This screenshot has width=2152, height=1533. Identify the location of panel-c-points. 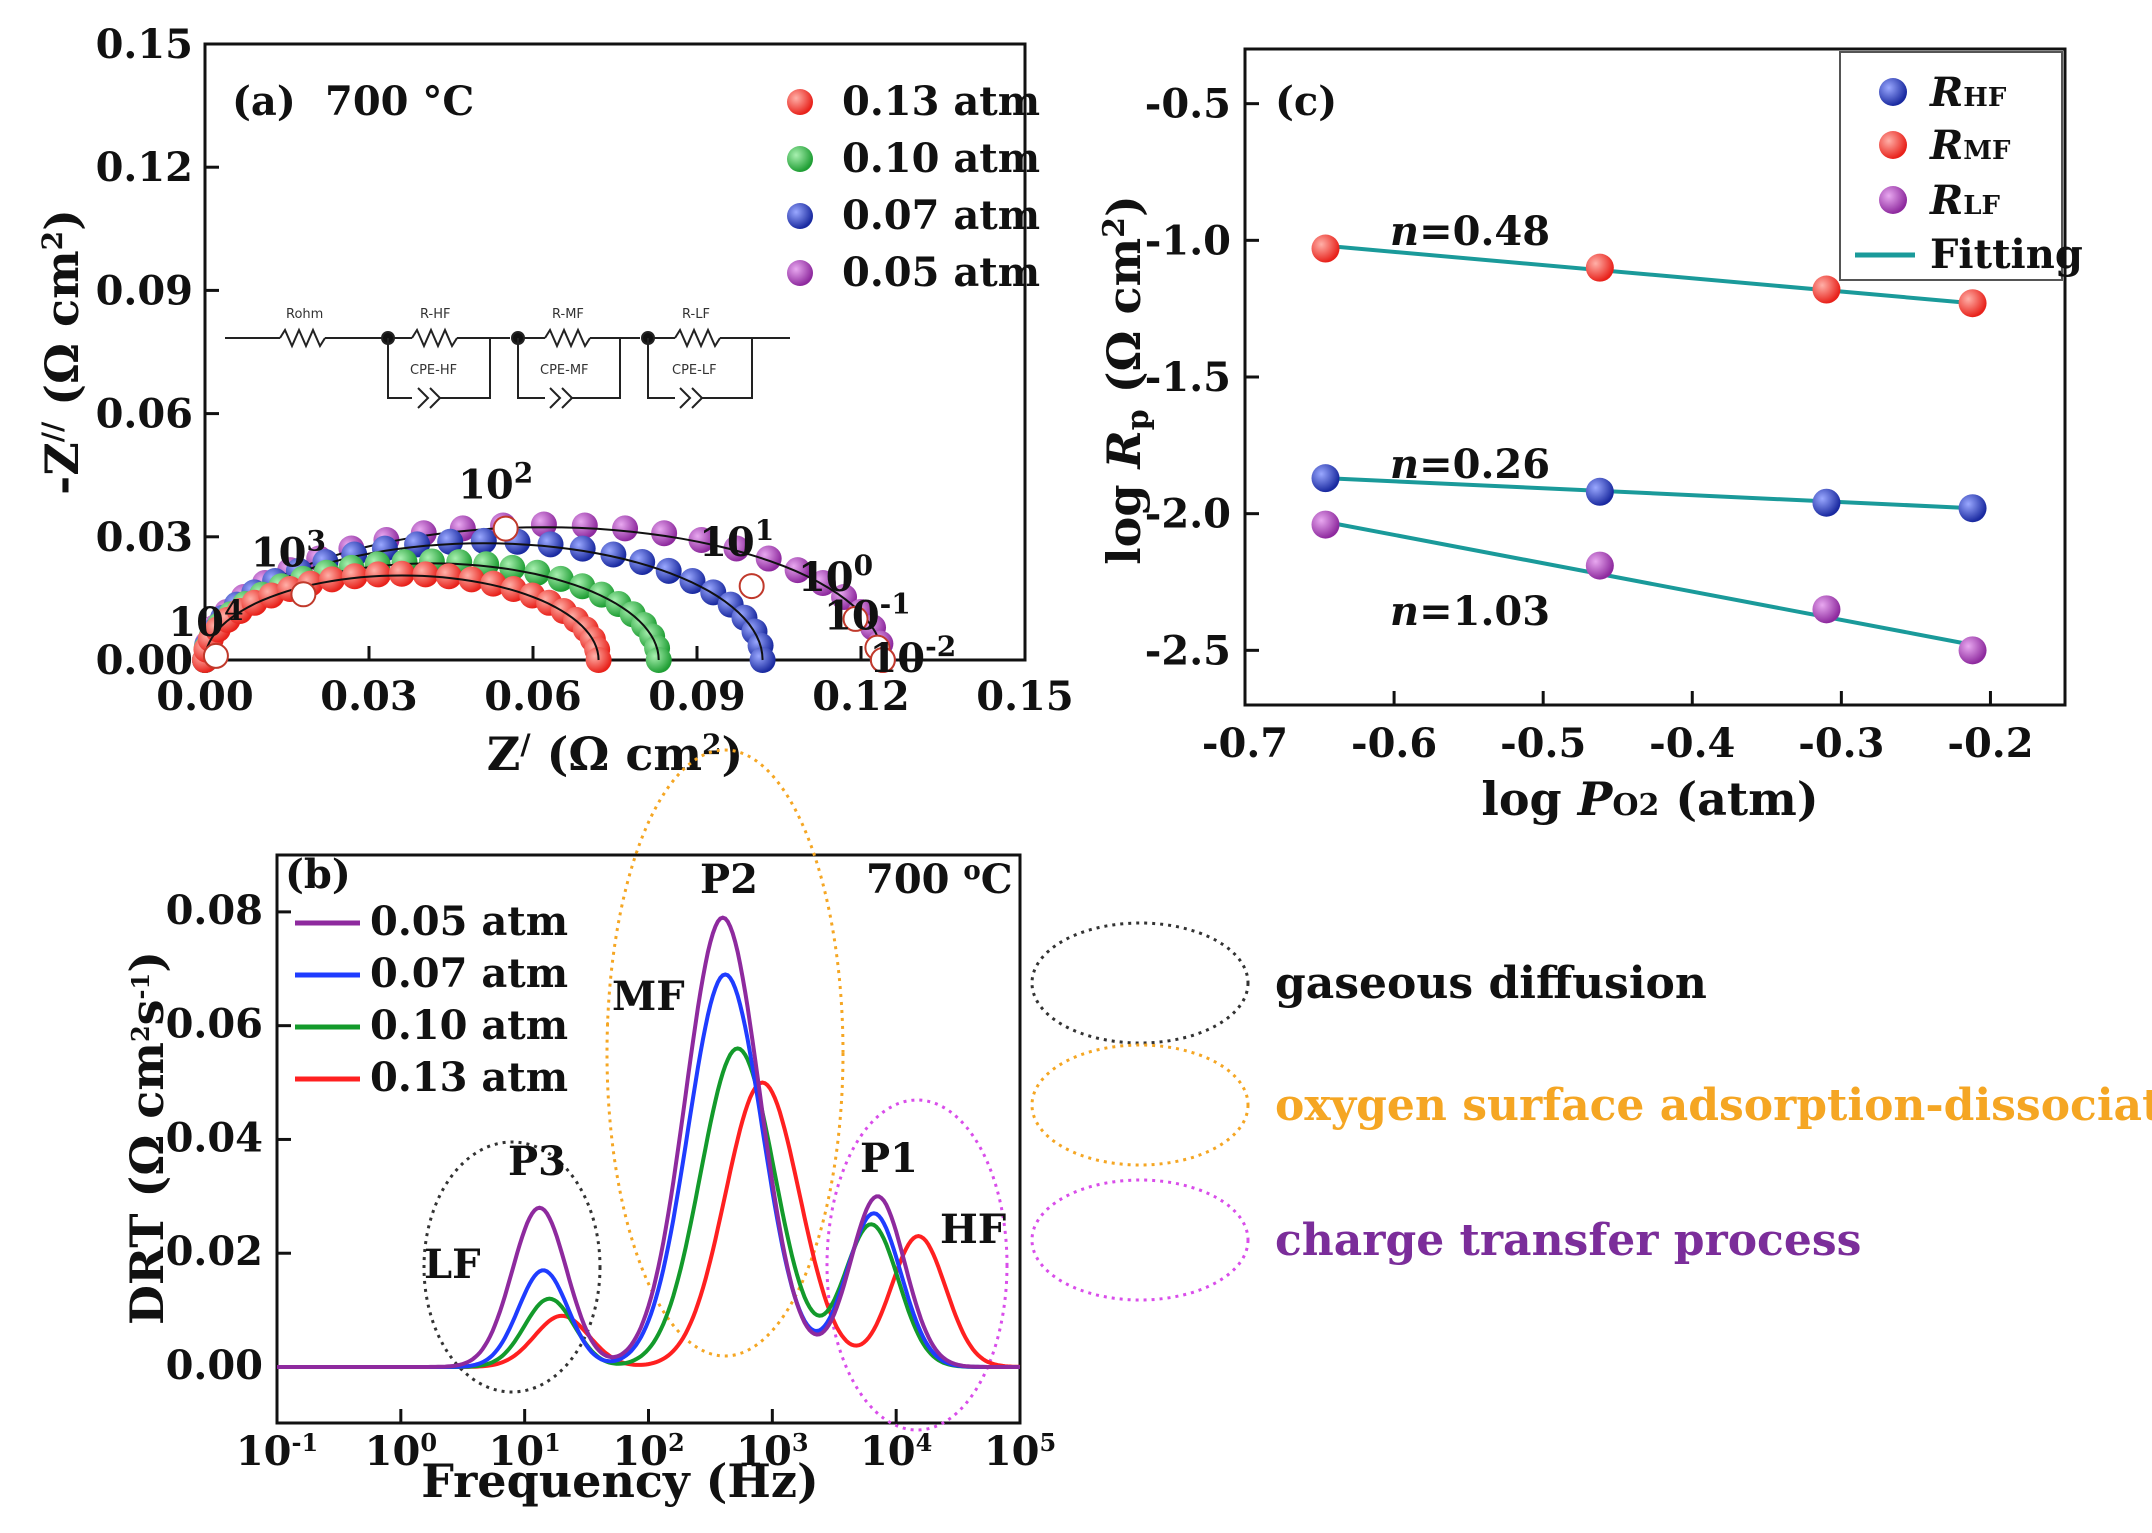
(1649, 449).